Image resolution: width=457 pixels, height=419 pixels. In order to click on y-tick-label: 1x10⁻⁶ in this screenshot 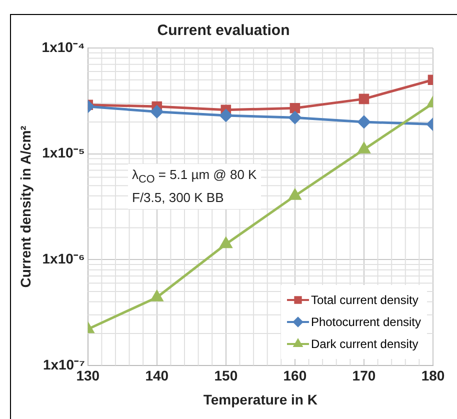, I will do `click(63, 258)`.